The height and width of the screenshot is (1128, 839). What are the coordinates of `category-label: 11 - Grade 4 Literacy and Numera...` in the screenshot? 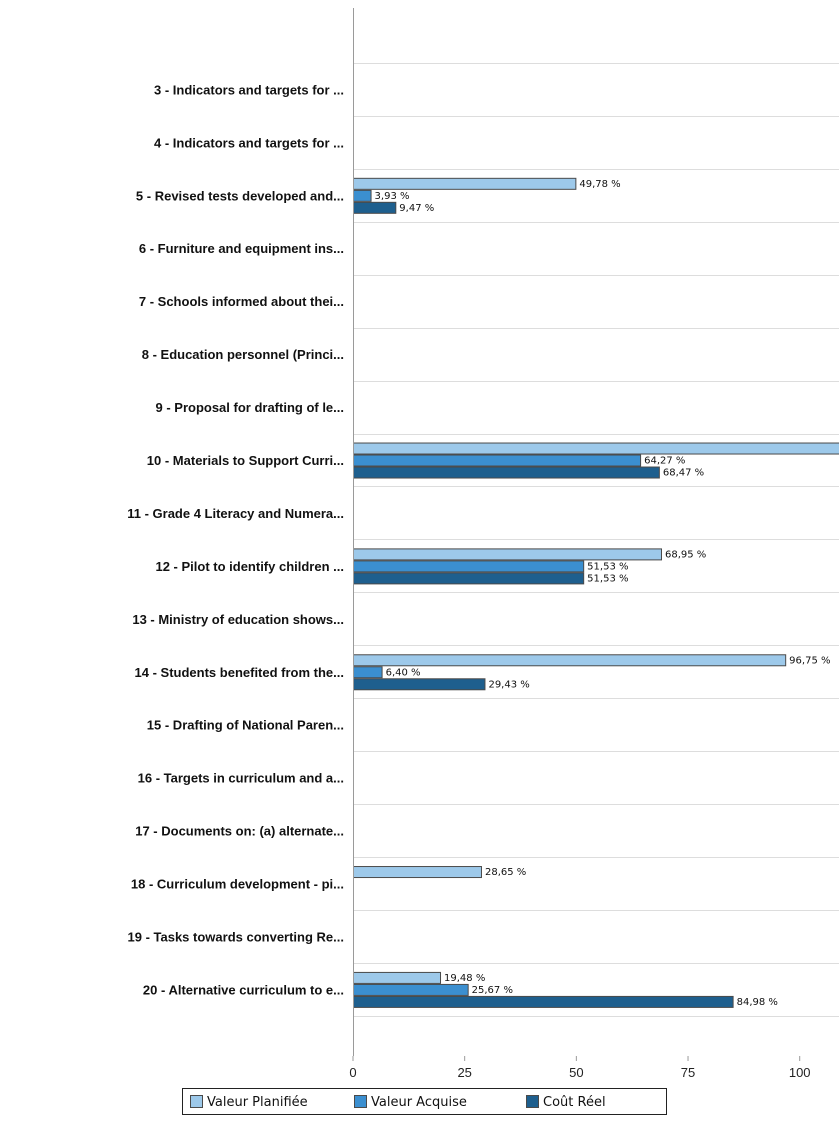 It's located at (235, 513).